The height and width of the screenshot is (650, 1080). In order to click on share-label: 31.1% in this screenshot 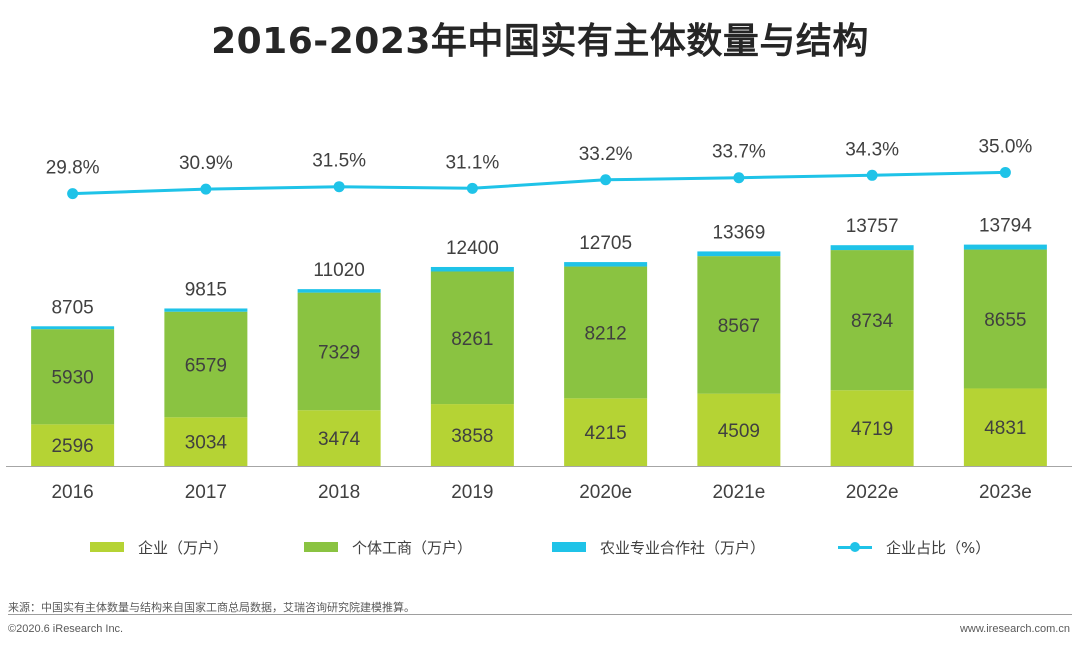, I will do `click(472, 162)`.